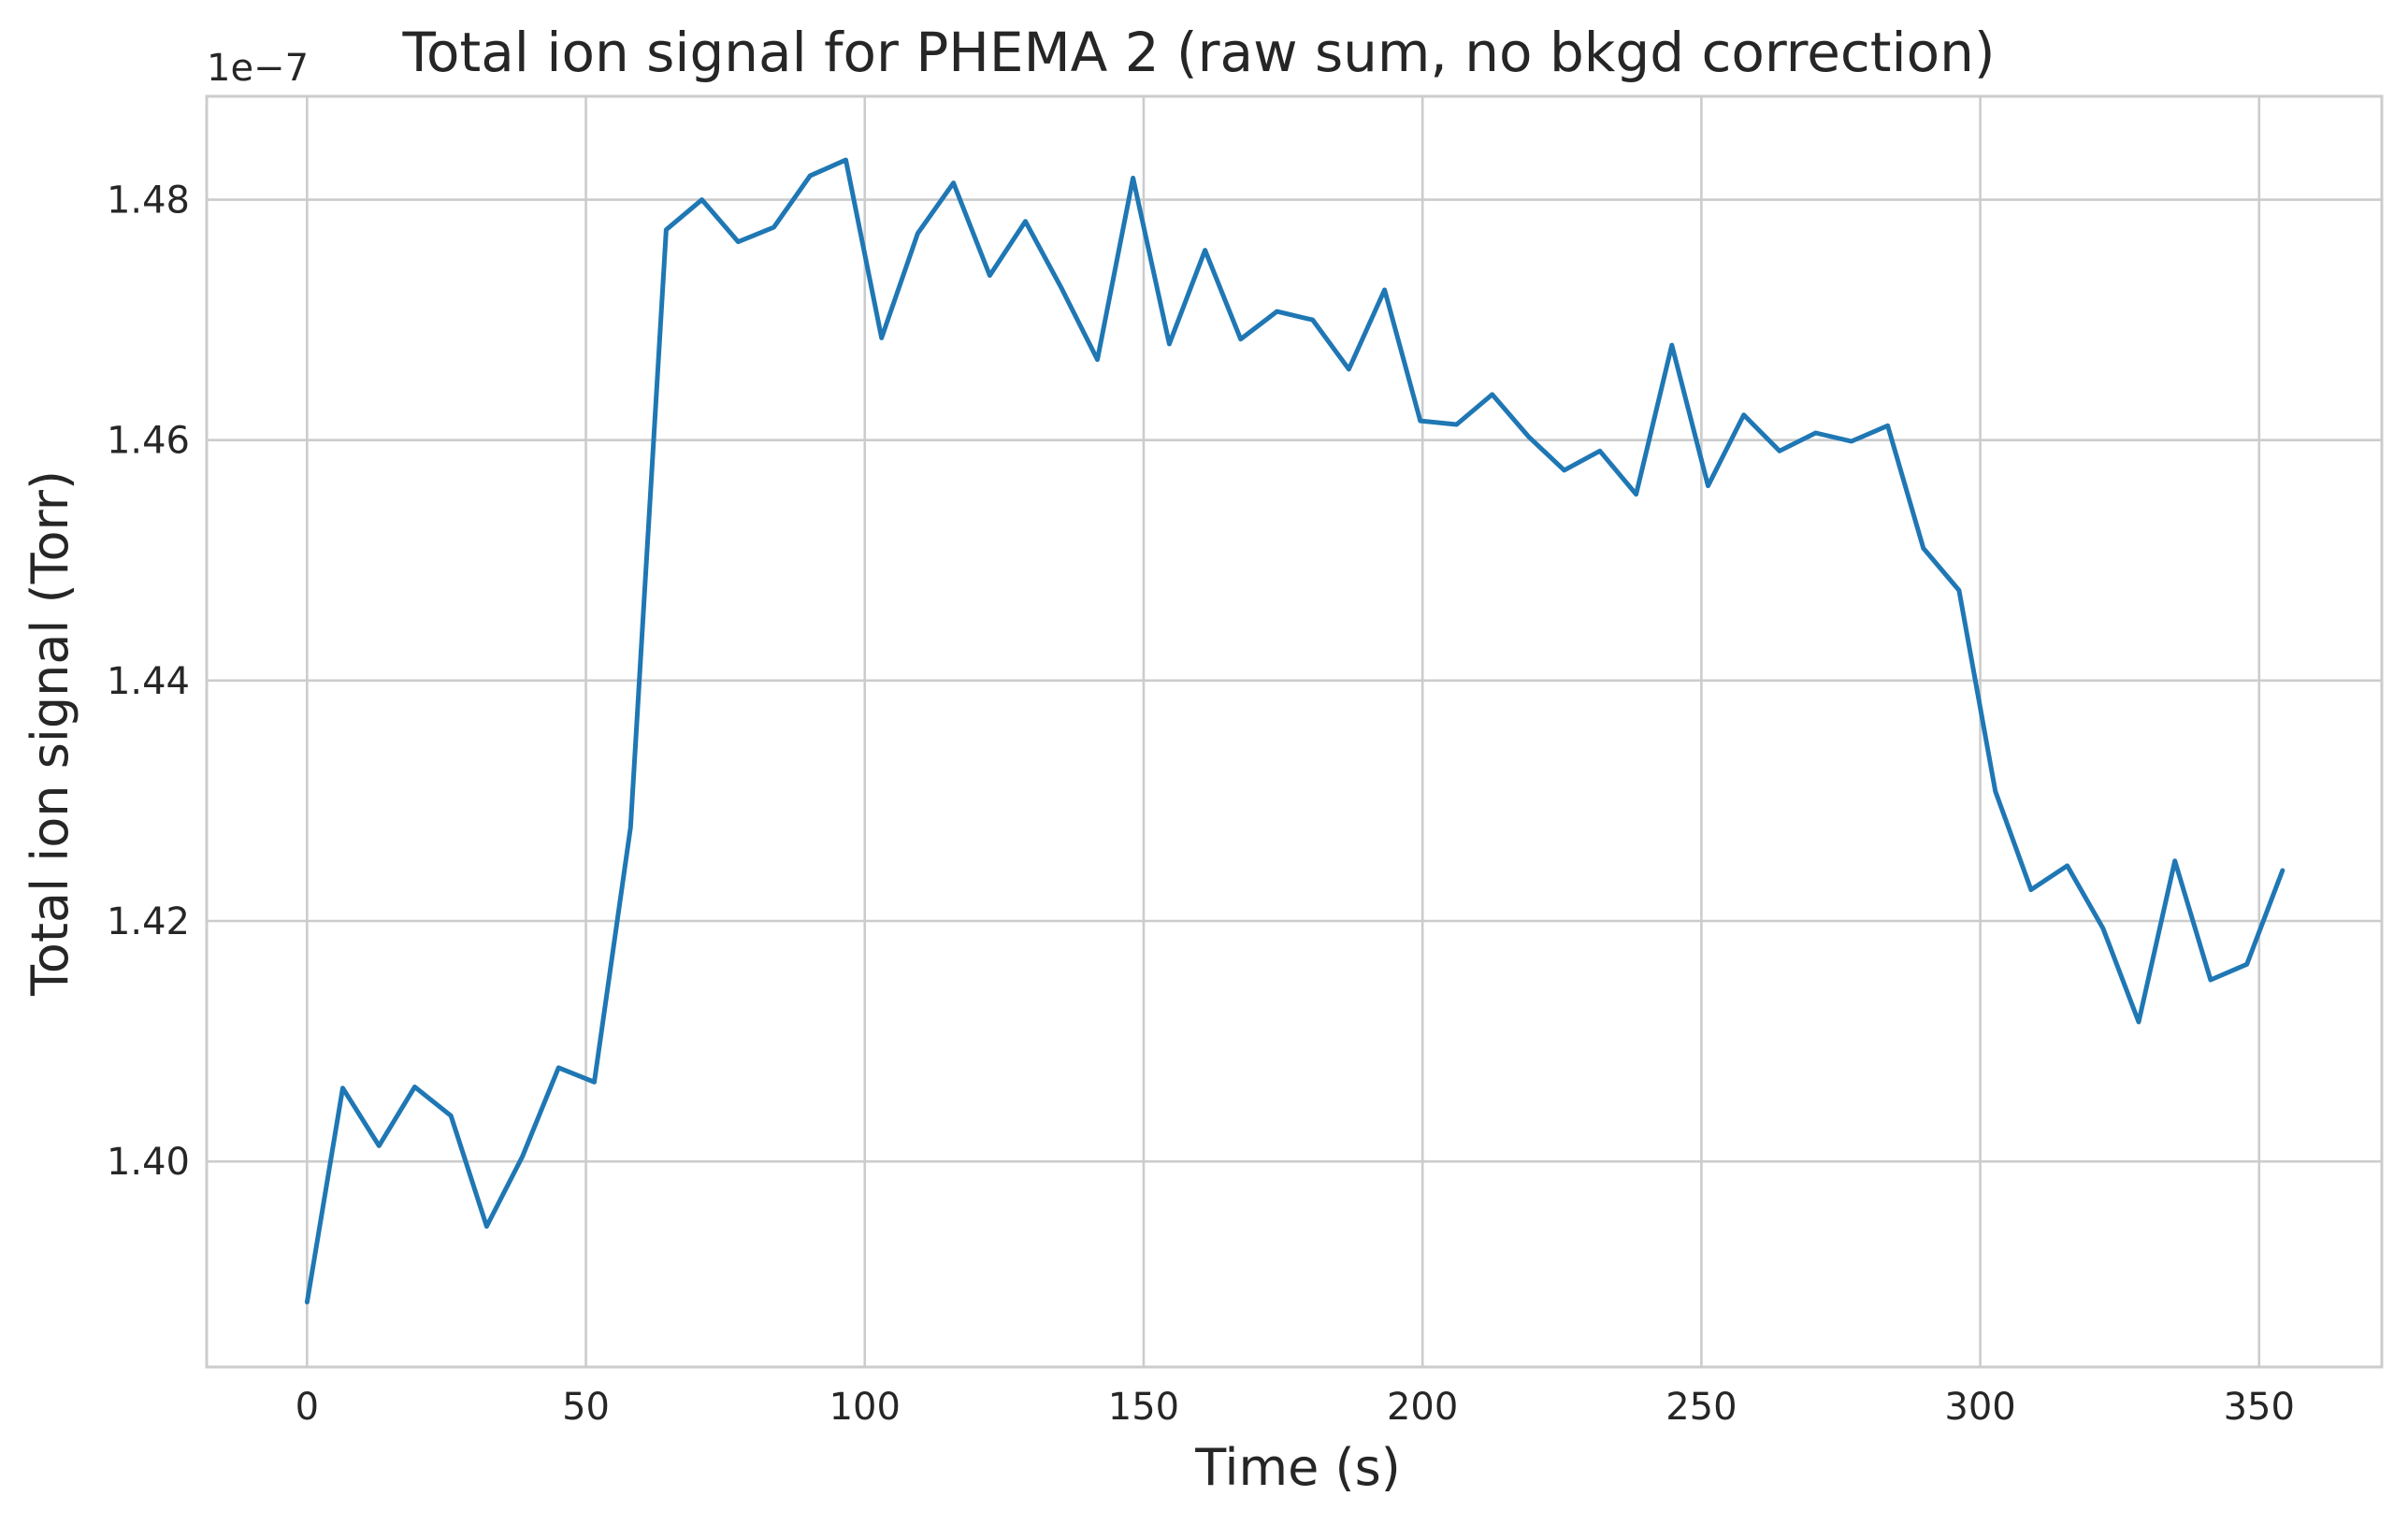 The height and width of the screenshot is (1525, 2408). I want to click on y-tick-label: 1.42, so click(148, 921).